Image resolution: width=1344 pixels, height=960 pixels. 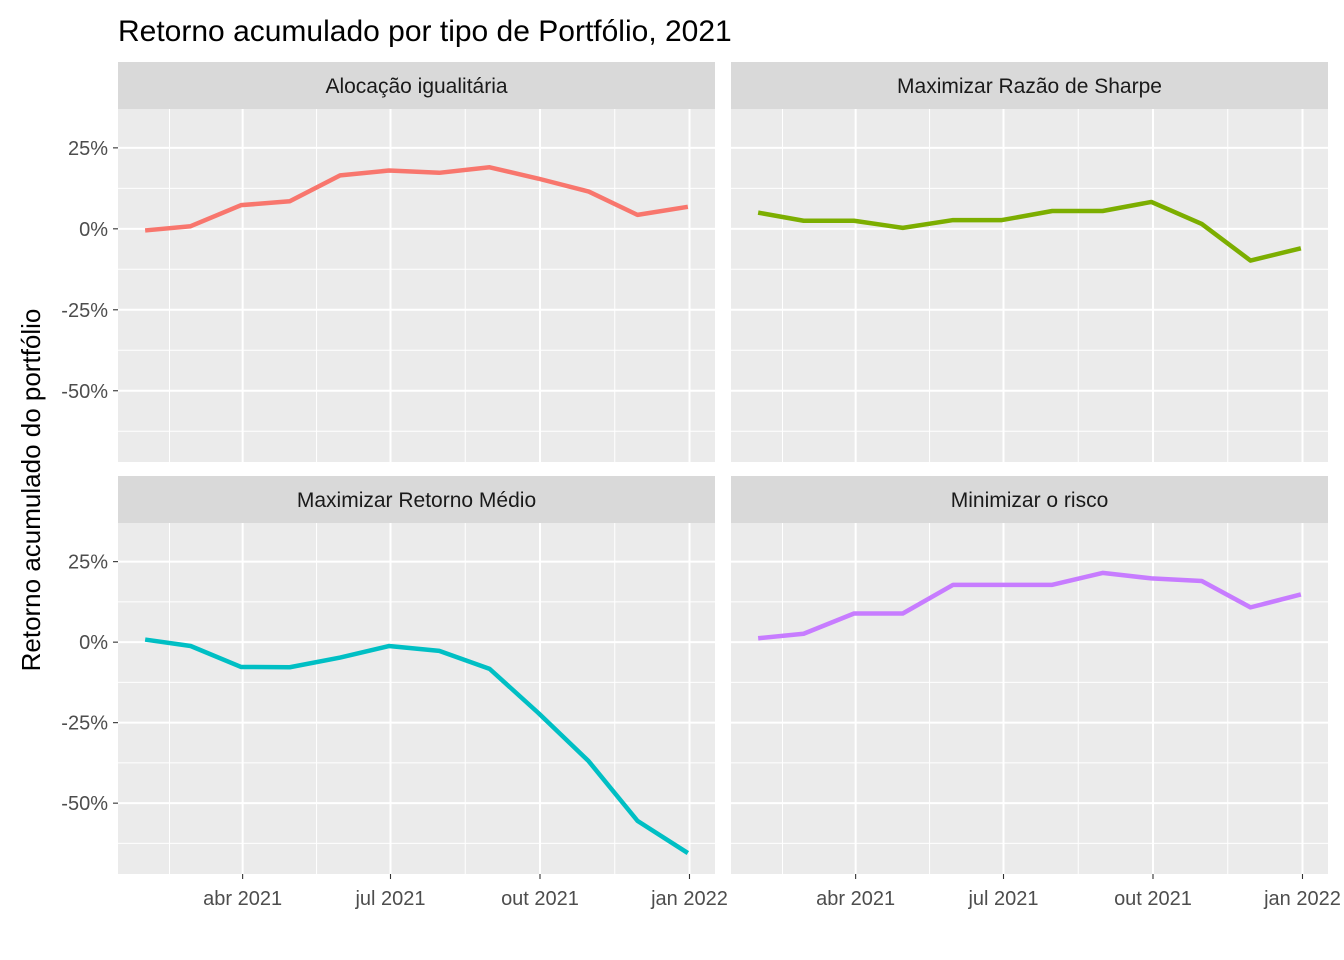 What do you see at coordinates (31, 490) in the screenshot?
I see `y-axis-title: Retorno acumulado do portfólio` at bounding box center [31, 490].